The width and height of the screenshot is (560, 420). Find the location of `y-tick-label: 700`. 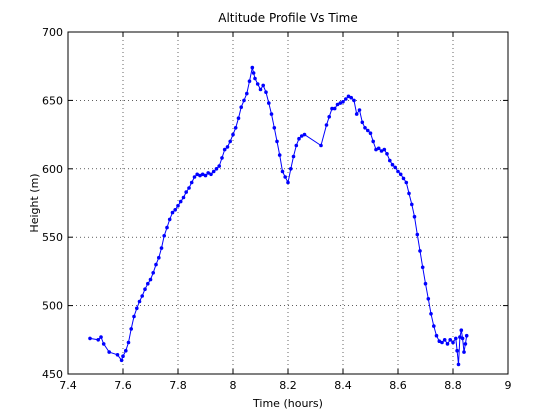

y-tick-label: 700 is located at coordinates (52, 32).